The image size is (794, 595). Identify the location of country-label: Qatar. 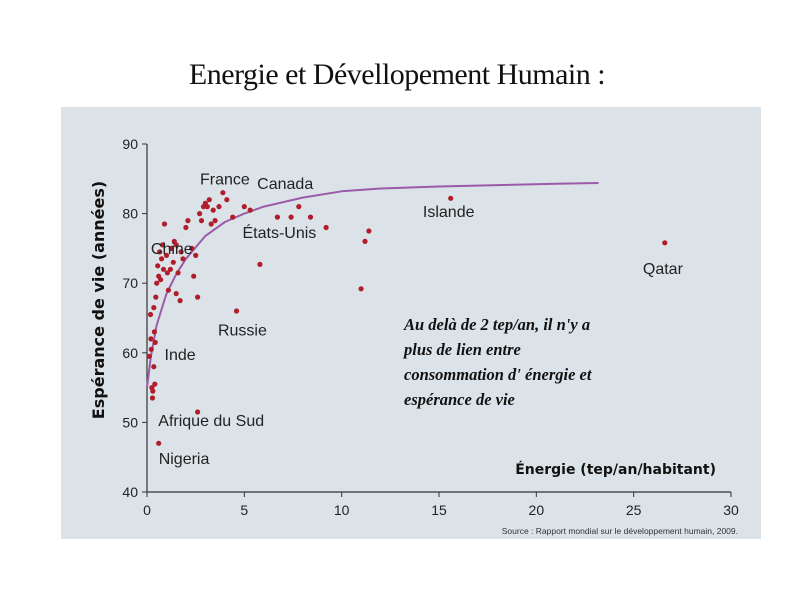
(663, 269).